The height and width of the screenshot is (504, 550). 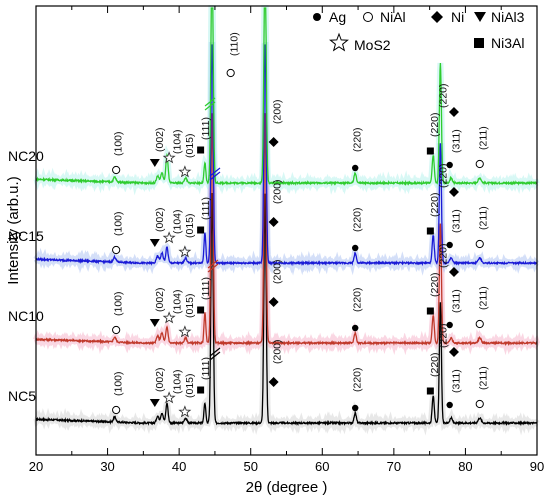 I want to click on hkl-label-nial-110: (110), so click(x=235, y=44).